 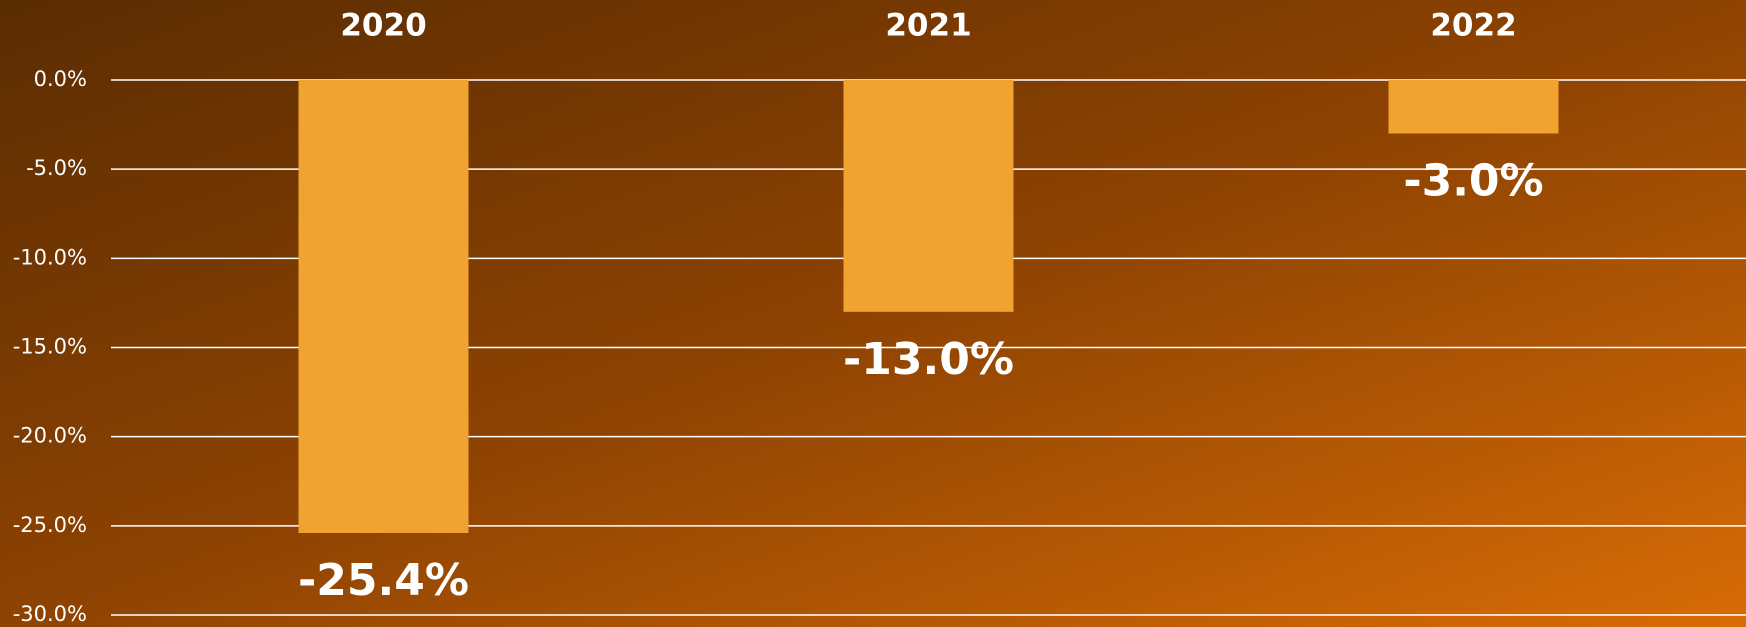 What do you see at coordinates (1473, 26) in the screenshot?
I see `x-tick-label: 2022` at bounding box center [1473, 26].